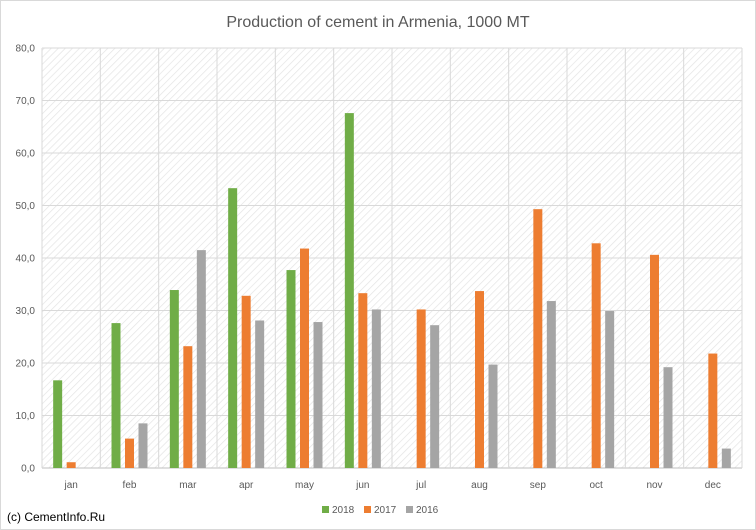  Describe the element at coordinates (713, 485) in the screenshot. I see `x-tick-label: dec` at that location.